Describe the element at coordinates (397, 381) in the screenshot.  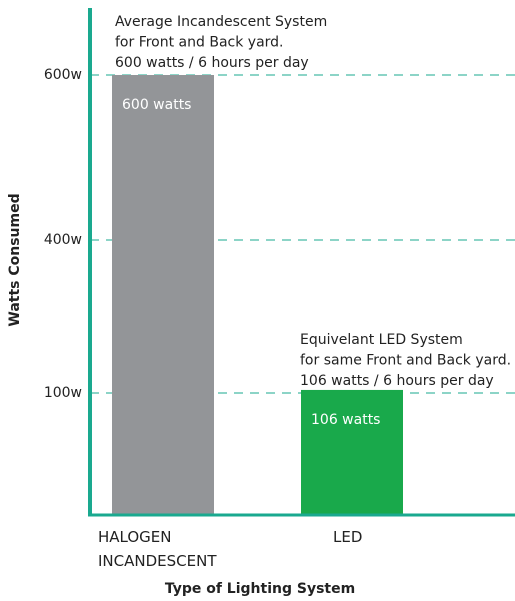
I see `annotation: 106 watts / 6 hours per day` at that location.